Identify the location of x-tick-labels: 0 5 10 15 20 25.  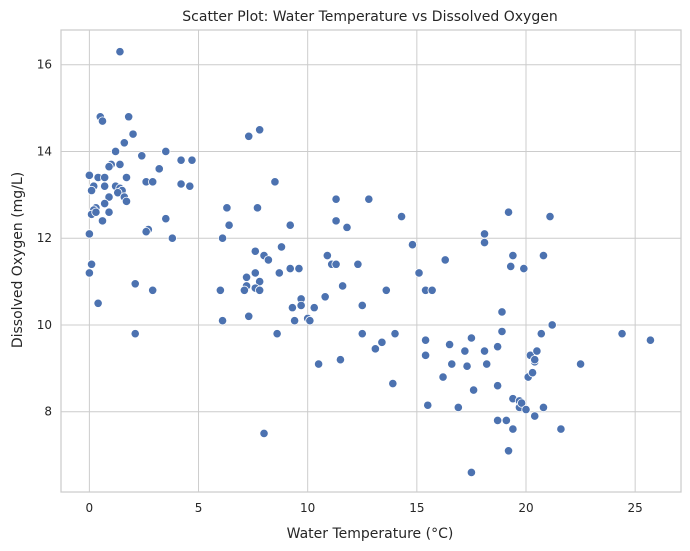
(364, 508).